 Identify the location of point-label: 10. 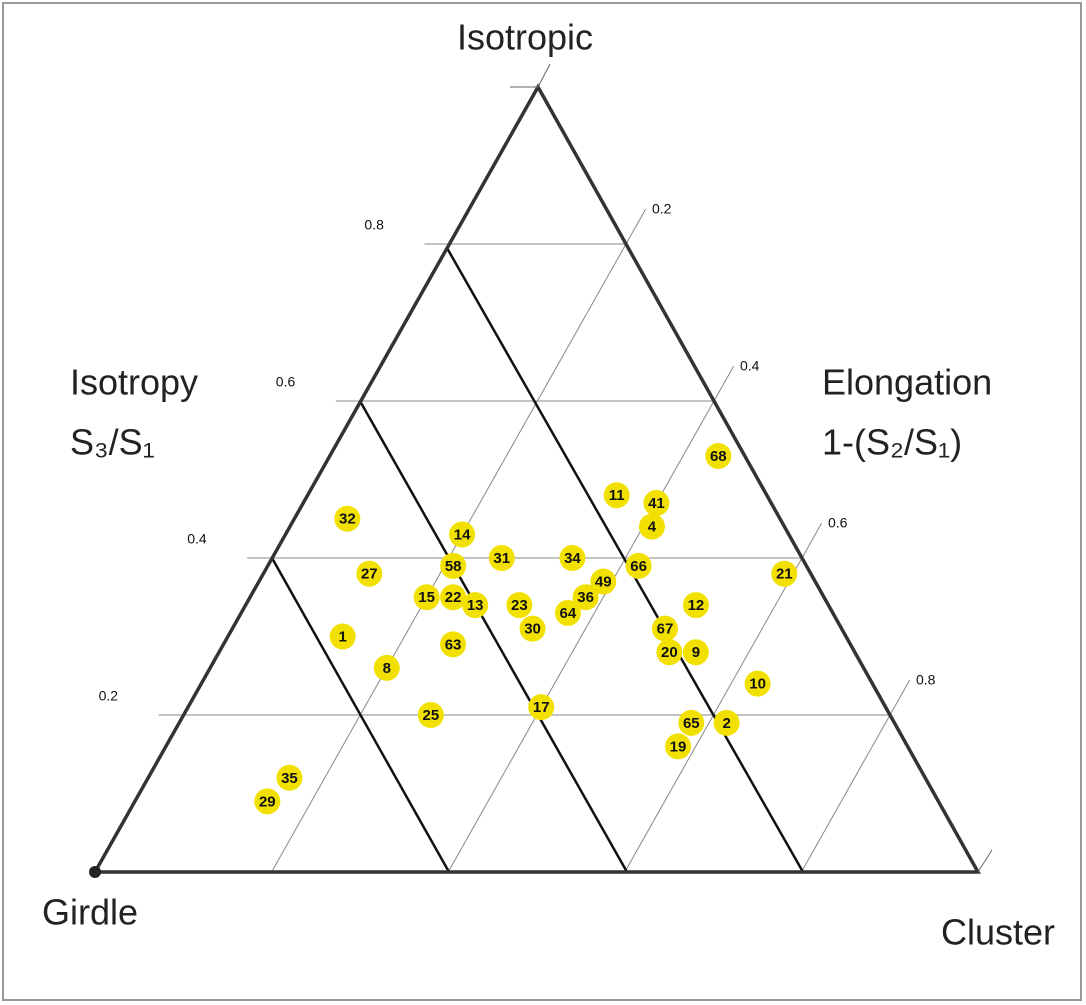
(757, 684).